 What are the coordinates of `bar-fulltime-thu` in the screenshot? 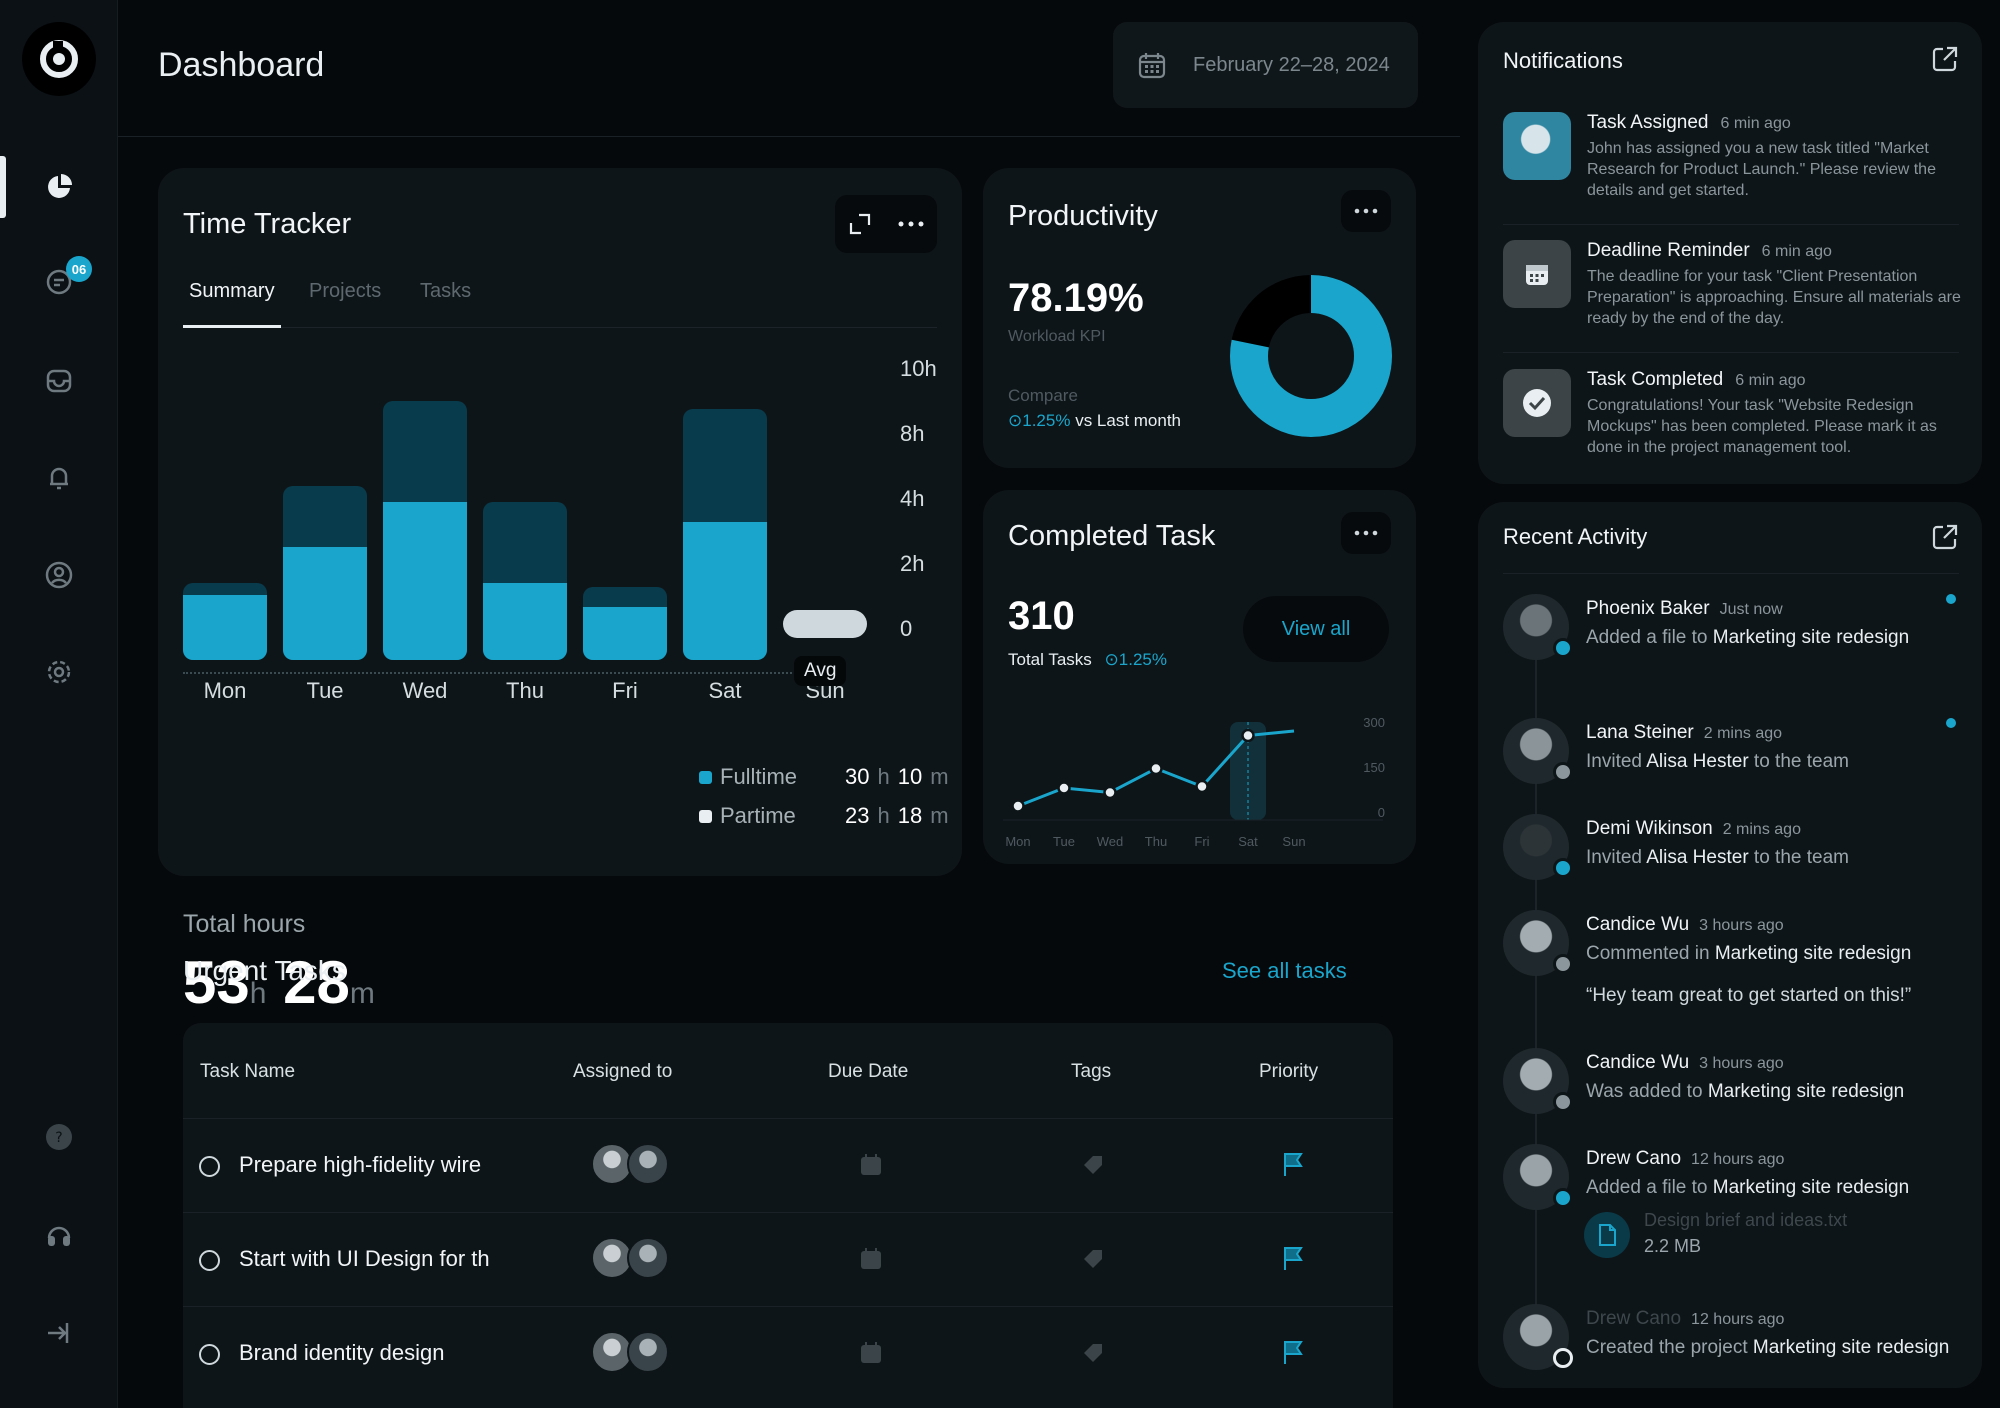 It's located at (525, 621).